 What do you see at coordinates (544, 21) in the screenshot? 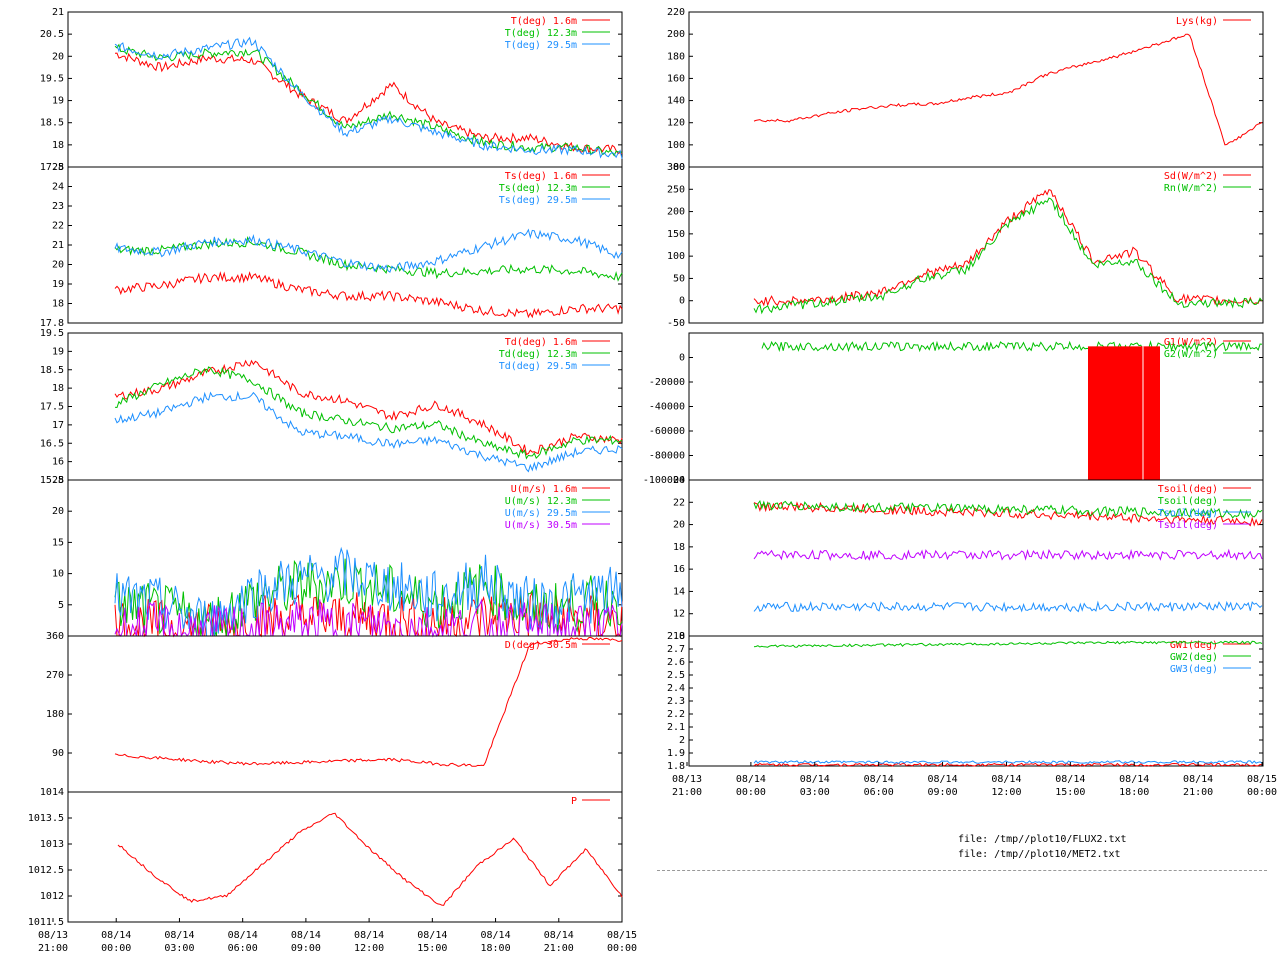
I see `legend-label: T(deg) 1.6m` at bounding box center [544, 21].